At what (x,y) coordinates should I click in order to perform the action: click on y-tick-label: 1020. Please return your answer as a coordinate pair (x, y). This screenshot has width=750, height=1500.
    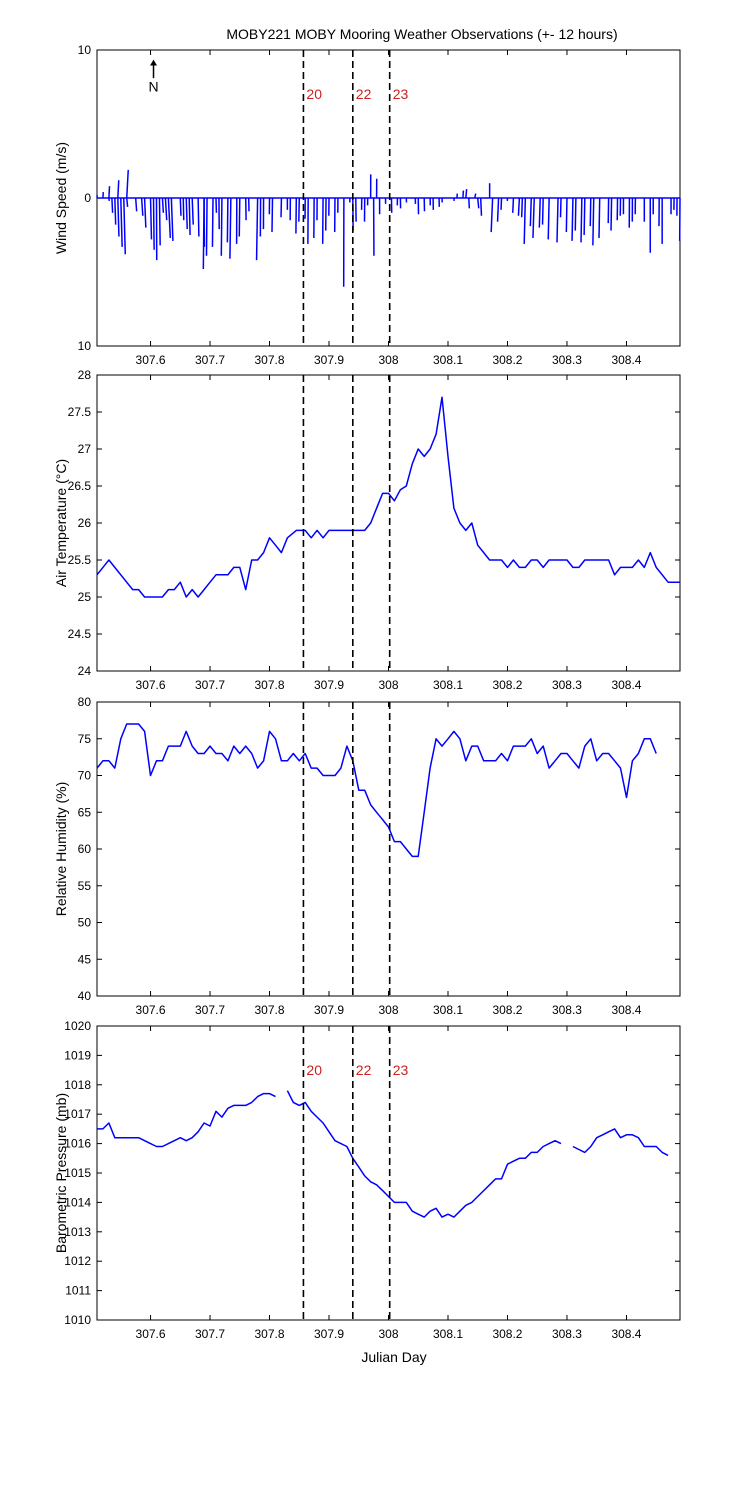
    Looking at the image, I should click on (77, 1026).